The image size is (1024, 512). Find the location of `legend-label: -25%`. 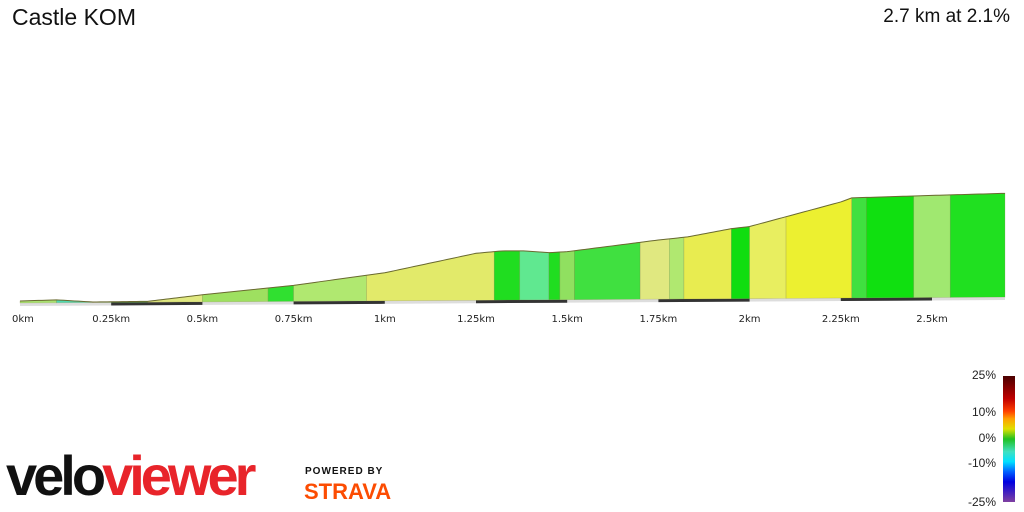

legend-label: -25% is located at coordinates (981, 502).